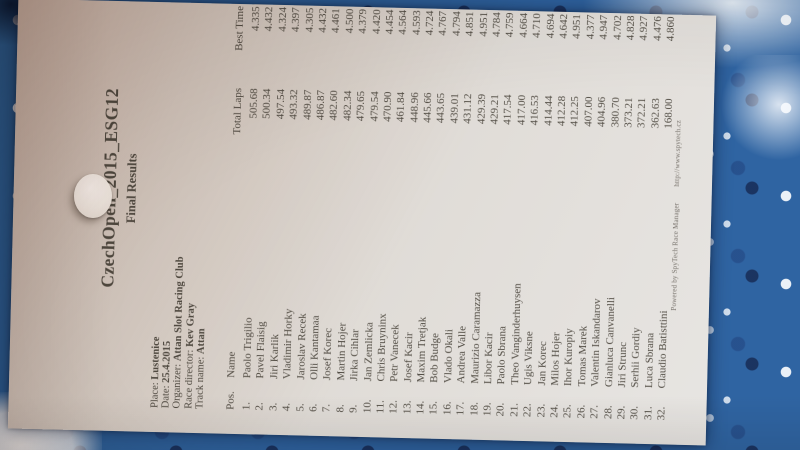 This screenshot has width=800, height=450. Describe the element at coordinates (474, 408) in the screenshot. I see `cell-pos: 18.` at that location.